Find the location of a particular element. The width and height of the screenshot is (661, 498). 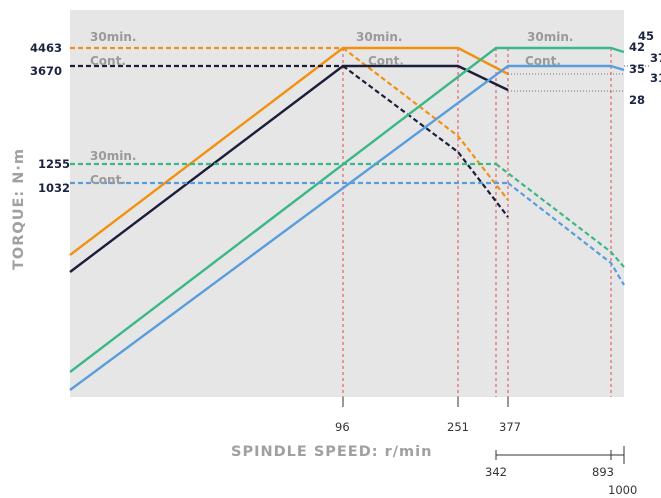

y-right-tick-45: 45 is located at coordinates (646, 36).